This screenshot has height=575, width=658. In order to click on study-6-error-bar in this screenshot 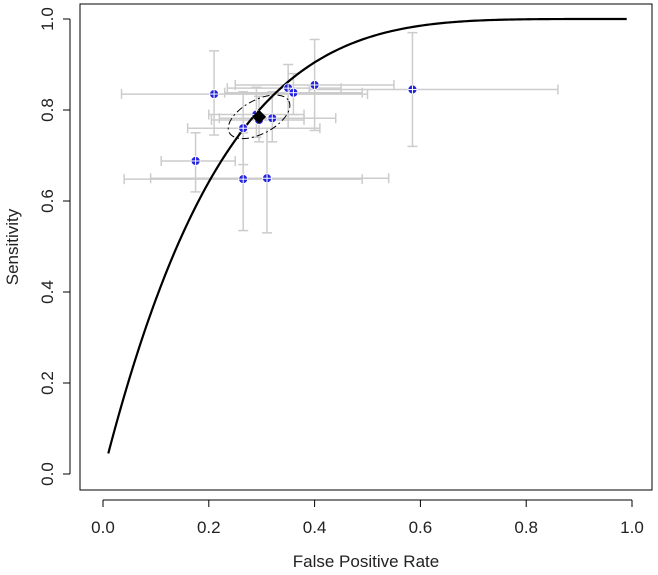, I will do `click(253, 128)`.